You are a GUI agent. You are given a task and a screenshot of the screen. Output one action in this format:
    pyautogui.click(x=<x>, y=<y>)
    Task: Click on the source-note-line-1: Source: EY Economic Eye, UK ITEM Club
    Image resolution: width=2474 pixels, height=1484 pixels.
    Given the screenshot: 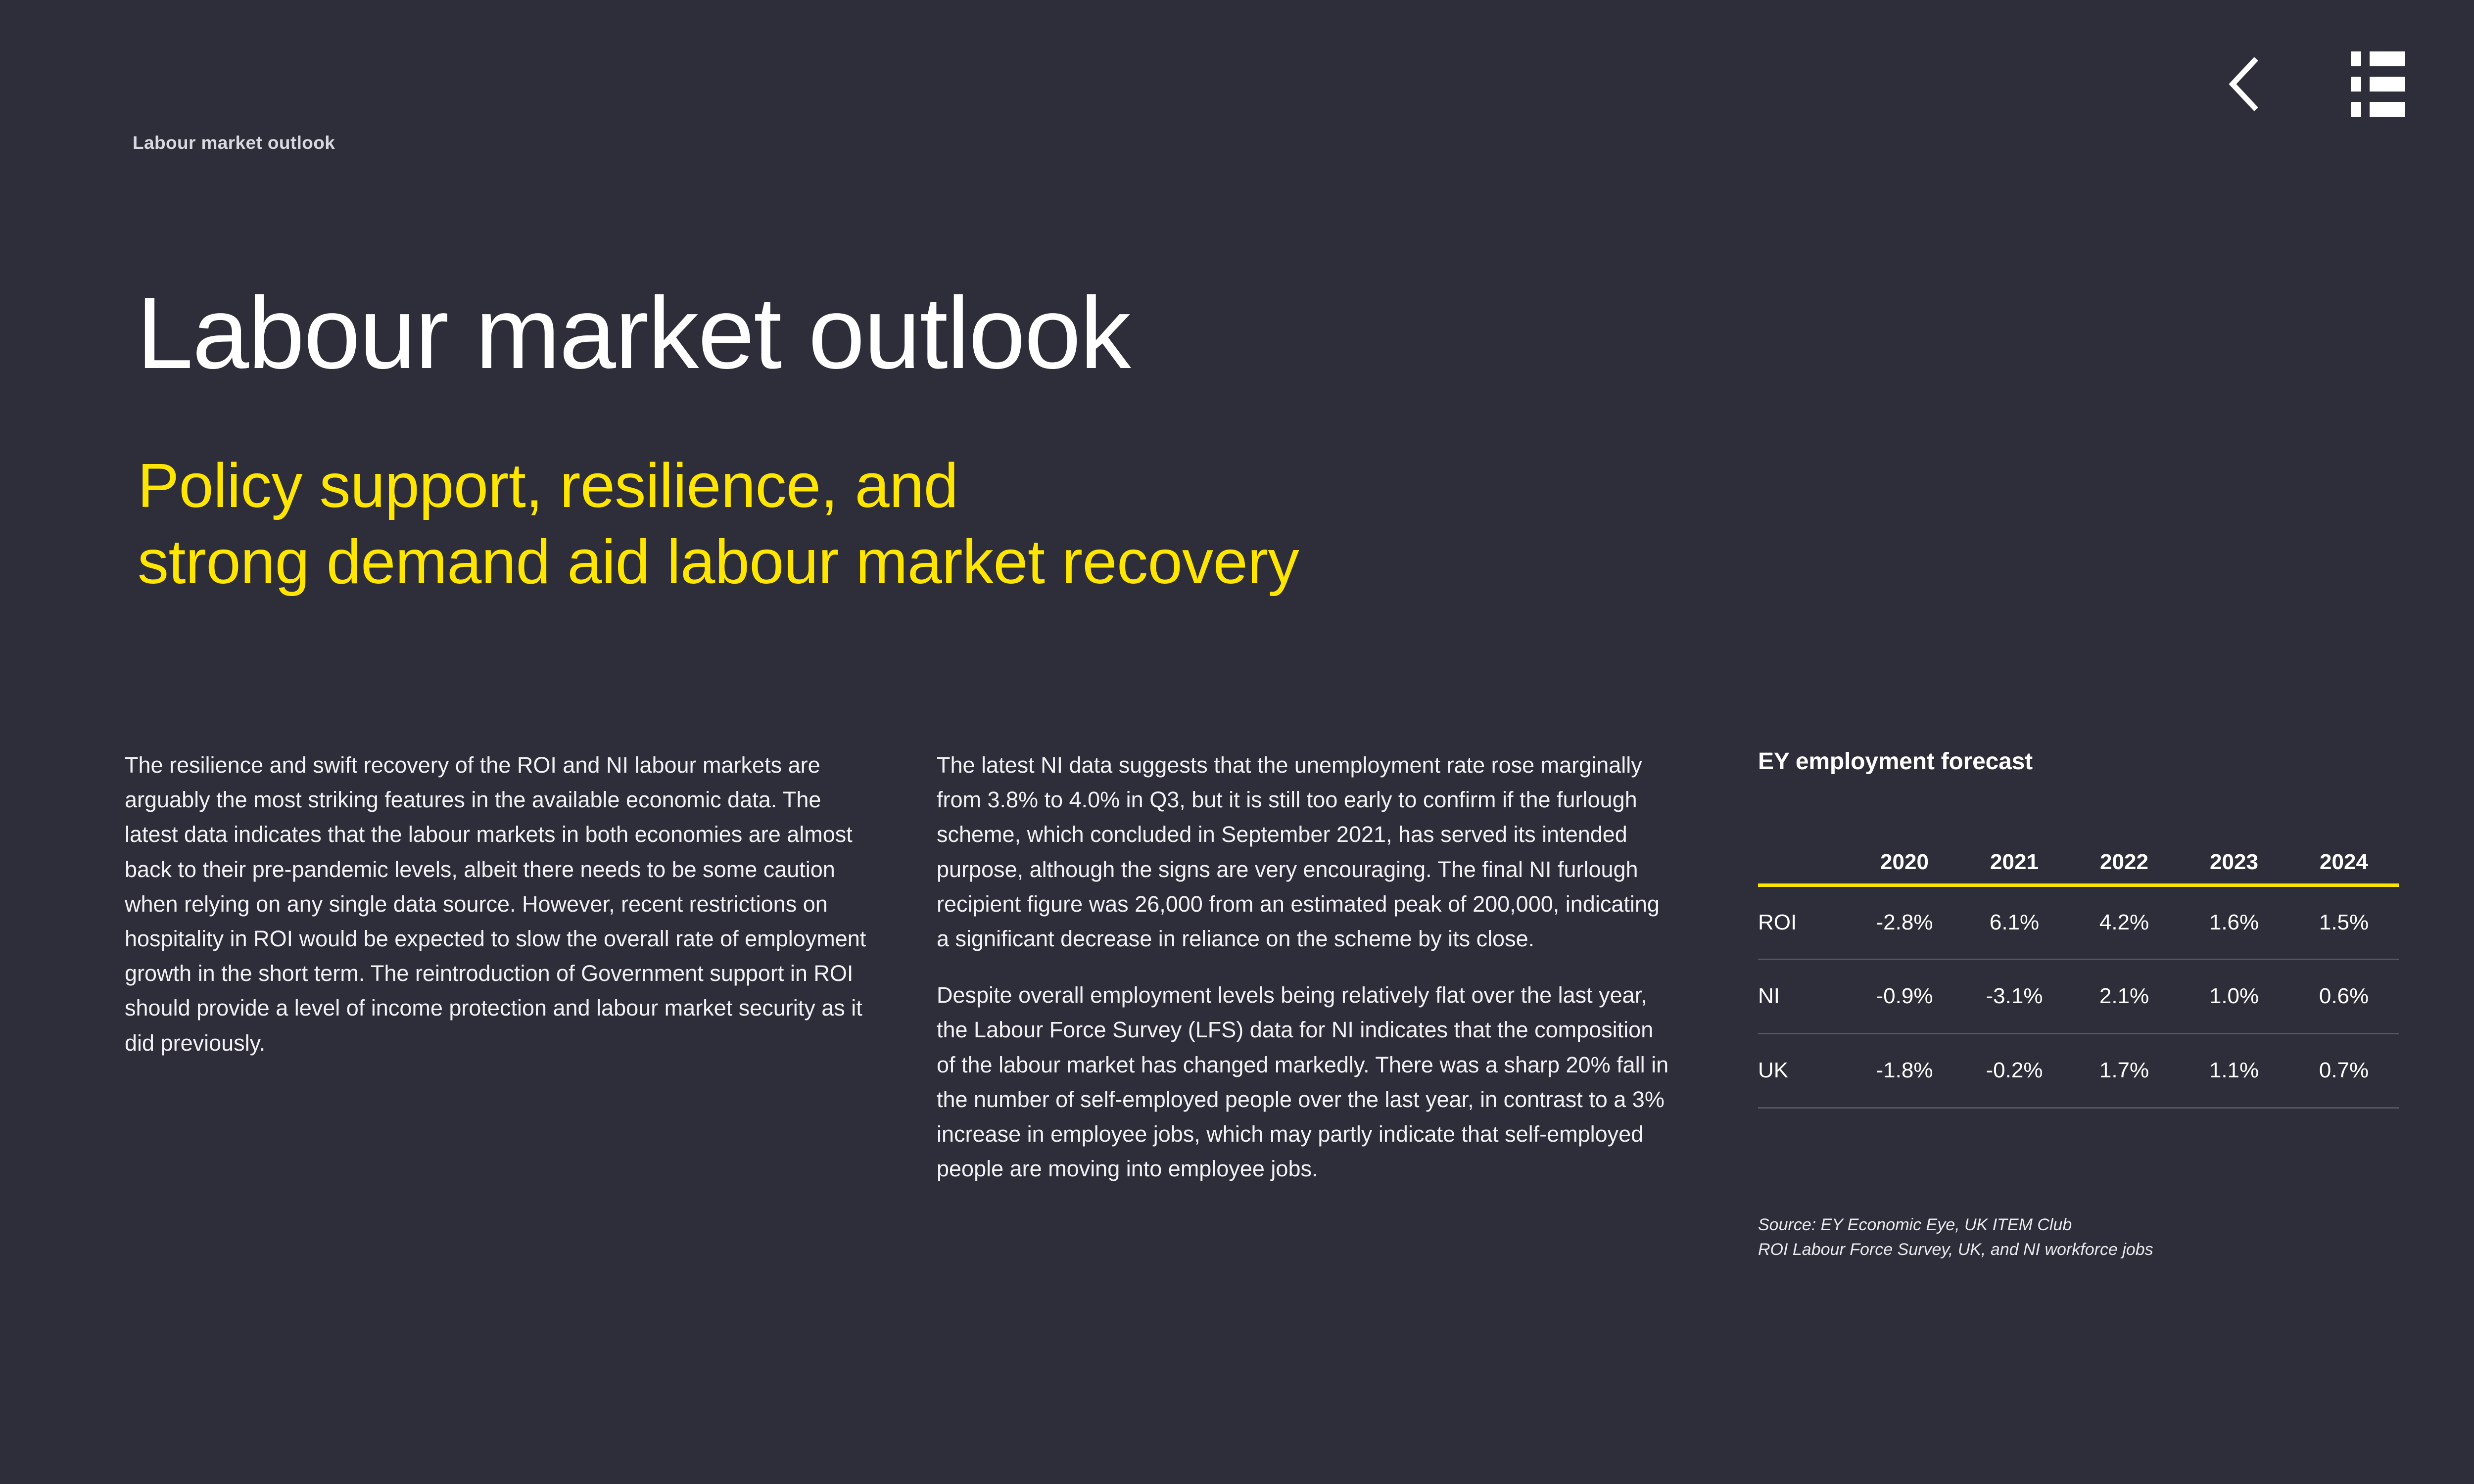 What is the action you would take?
    pyautogui.click(x=1915, y=1224)
    